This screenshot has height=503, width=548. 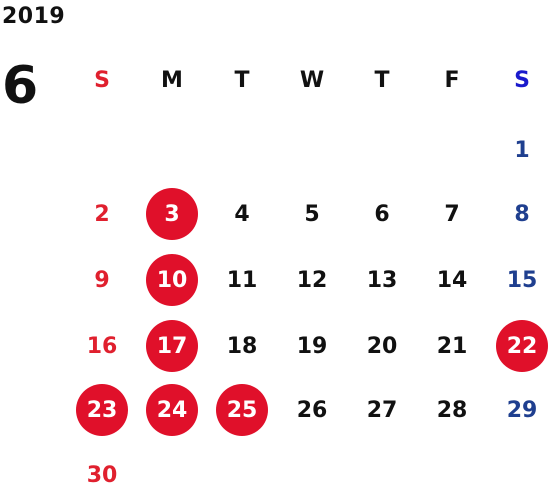 I want to click on calendar-day: 18, so click(x=242, y=346).